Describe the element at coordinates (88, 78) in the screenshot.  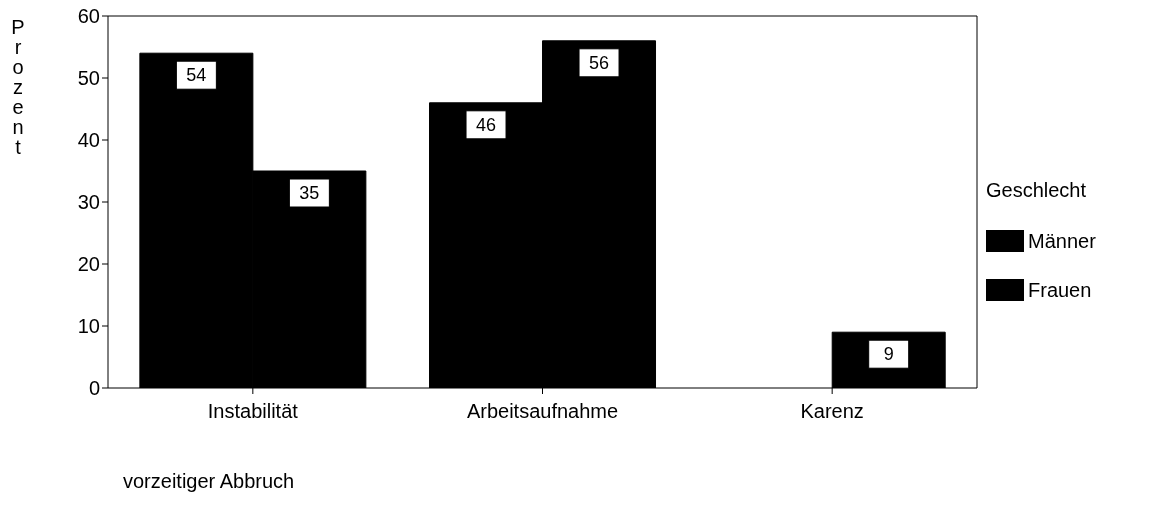
I see `y-tick-label: 50` at that location.